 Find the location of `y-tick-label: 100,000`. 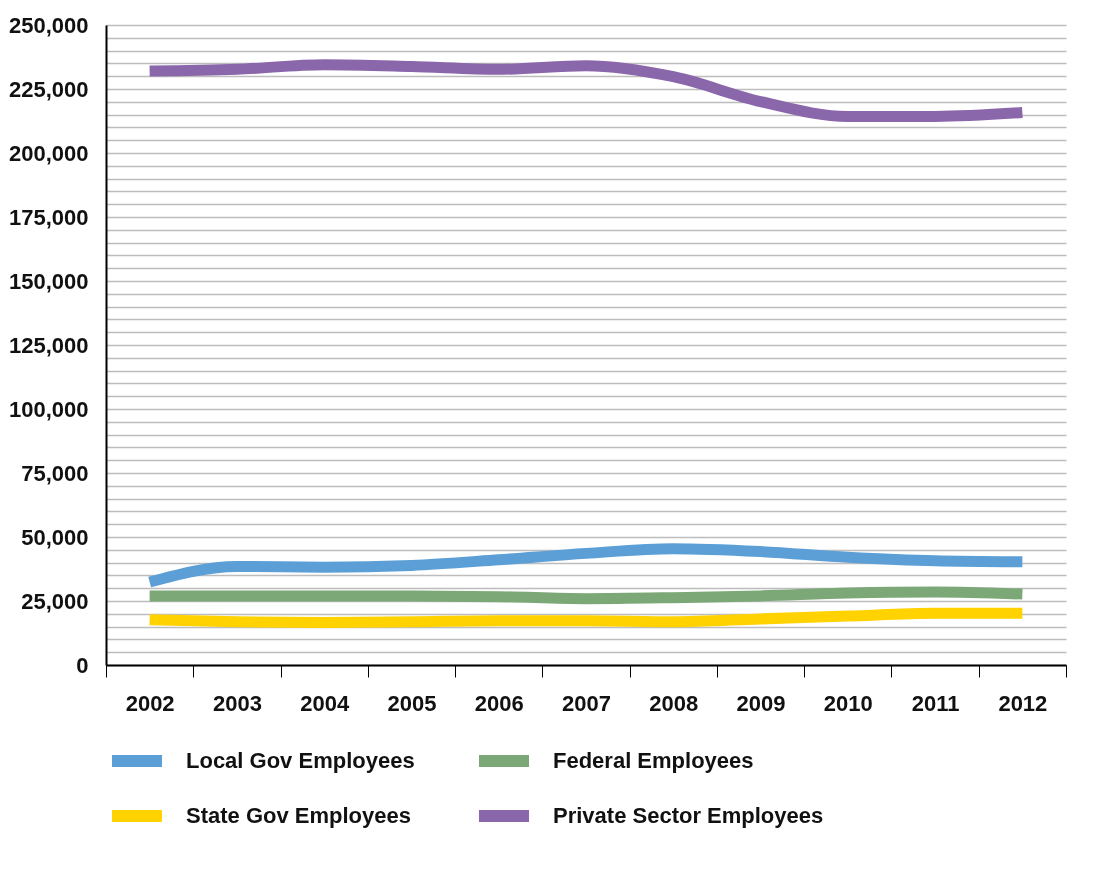

y-tick-label: 100,000 is located at coordinates (48, 409).